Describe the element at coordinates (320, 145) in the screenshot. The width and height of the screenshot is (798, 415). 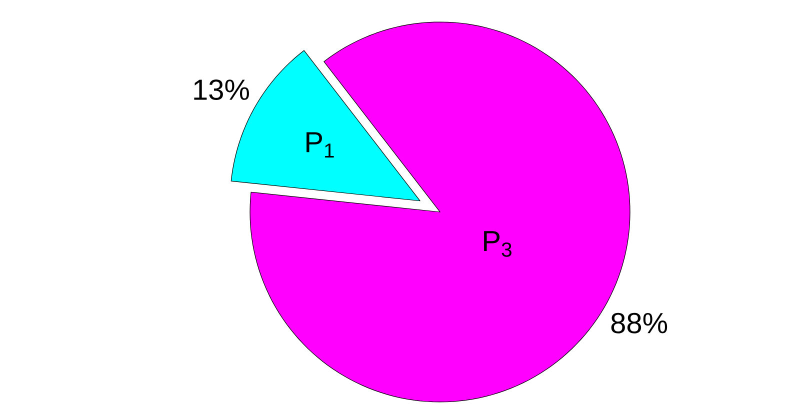
I see `slice-label: P$_{1}$` at that location.